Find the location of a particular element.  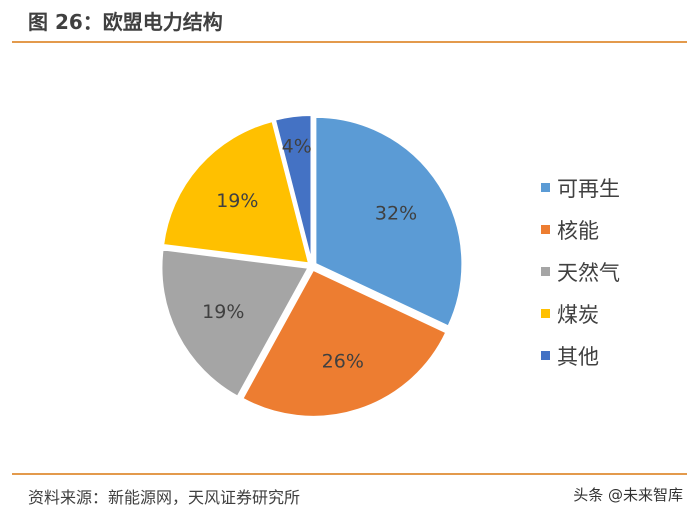

bottom-divider is located at coordinates (349, 474).